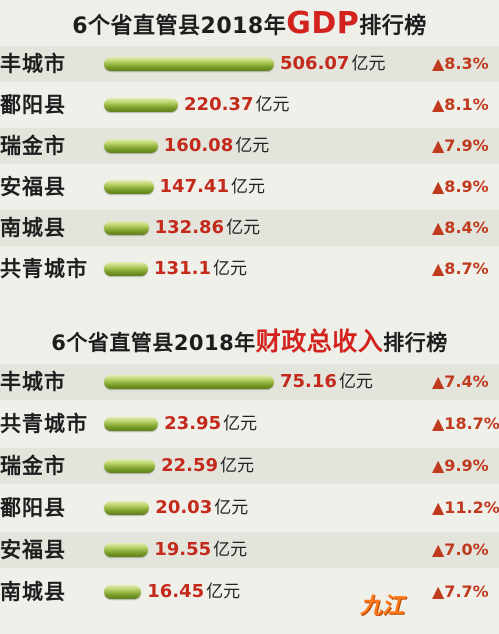 This screenshot has width=499, height=634. What do you see at coordinates (194, 186) in the screenshot?
I see `value-number: 147.41` at bounding box center [194, 186].